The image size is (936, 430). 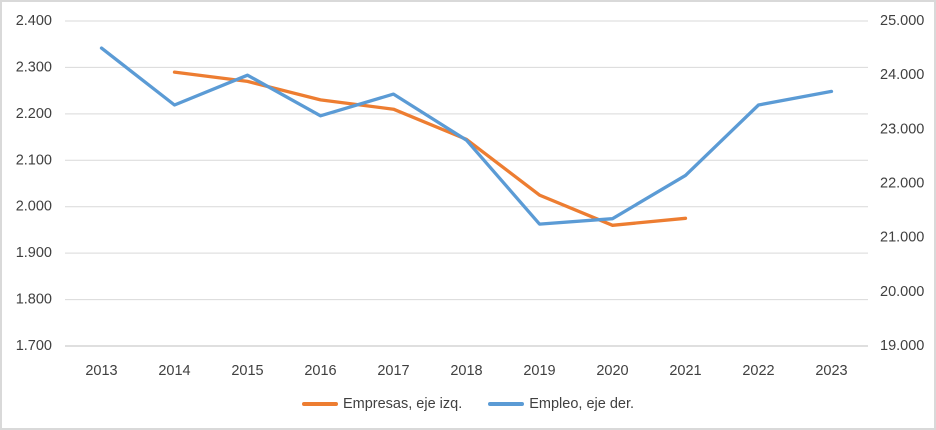 I want to click on y-axis-right-tick-label: 21.000, so click(x=902, y=238).